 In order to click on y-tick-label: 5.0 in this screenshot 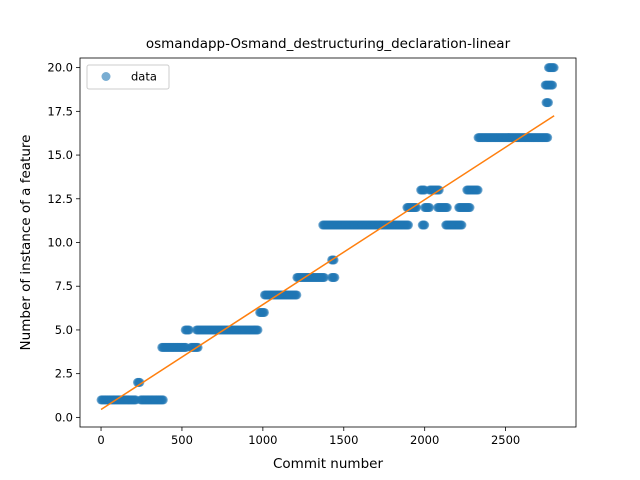, I will do `click(64, 330)`.